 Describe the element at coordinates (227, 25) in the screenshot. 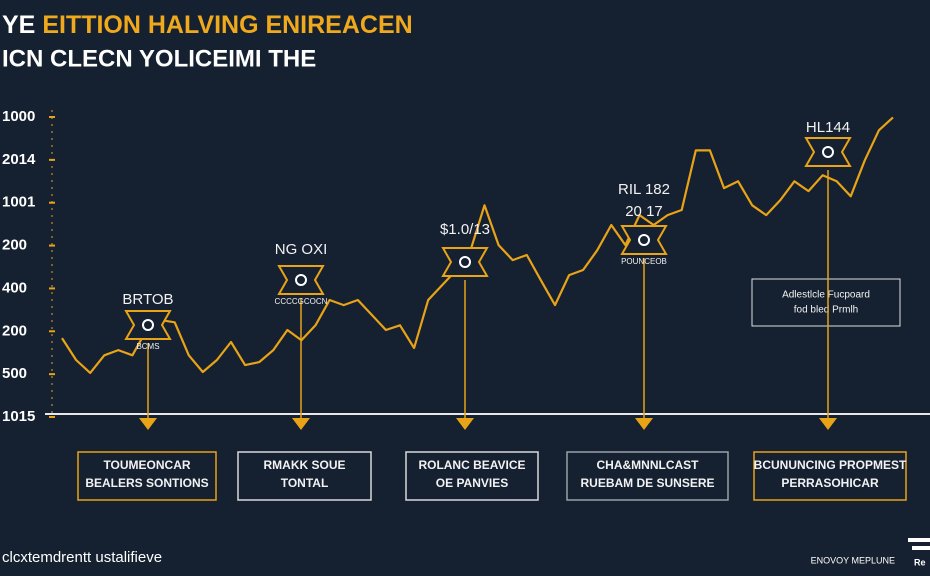

I see `title-main: EITTION HALVING ENIREACEN` at that location.